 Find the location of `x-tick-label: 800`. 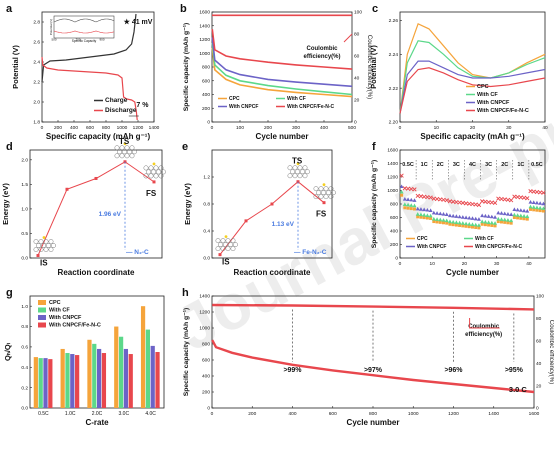

x-tick-label: 800 is located at coordinates (106, 128).